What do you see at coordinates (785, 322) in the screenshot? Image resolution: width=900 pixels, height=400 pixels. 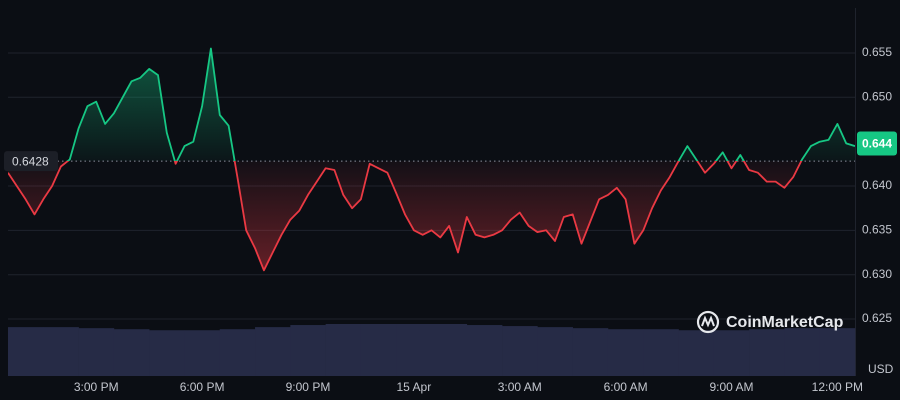 I see `watermark-text: CoinMarketCap` at bounding box center [785, 322].